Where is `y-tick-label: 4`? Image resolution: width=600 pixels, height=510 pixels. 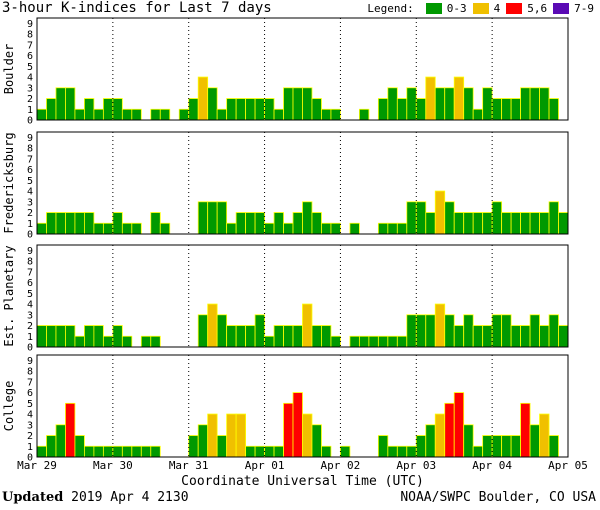
y-tick-label: 4 is located at coordinates (30, 305).